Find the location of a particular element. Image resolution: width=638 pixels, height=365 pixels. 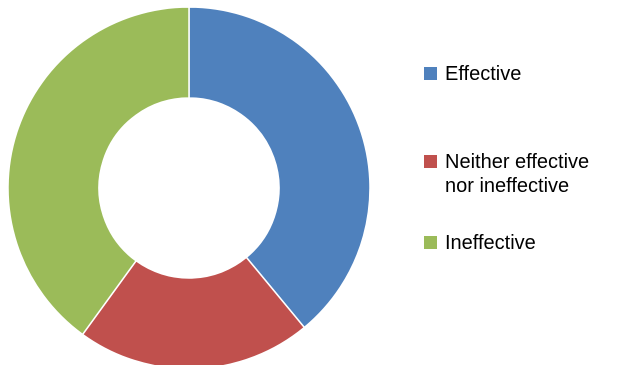

legend-swatch-ineffective is located at coordinates (430, 242).